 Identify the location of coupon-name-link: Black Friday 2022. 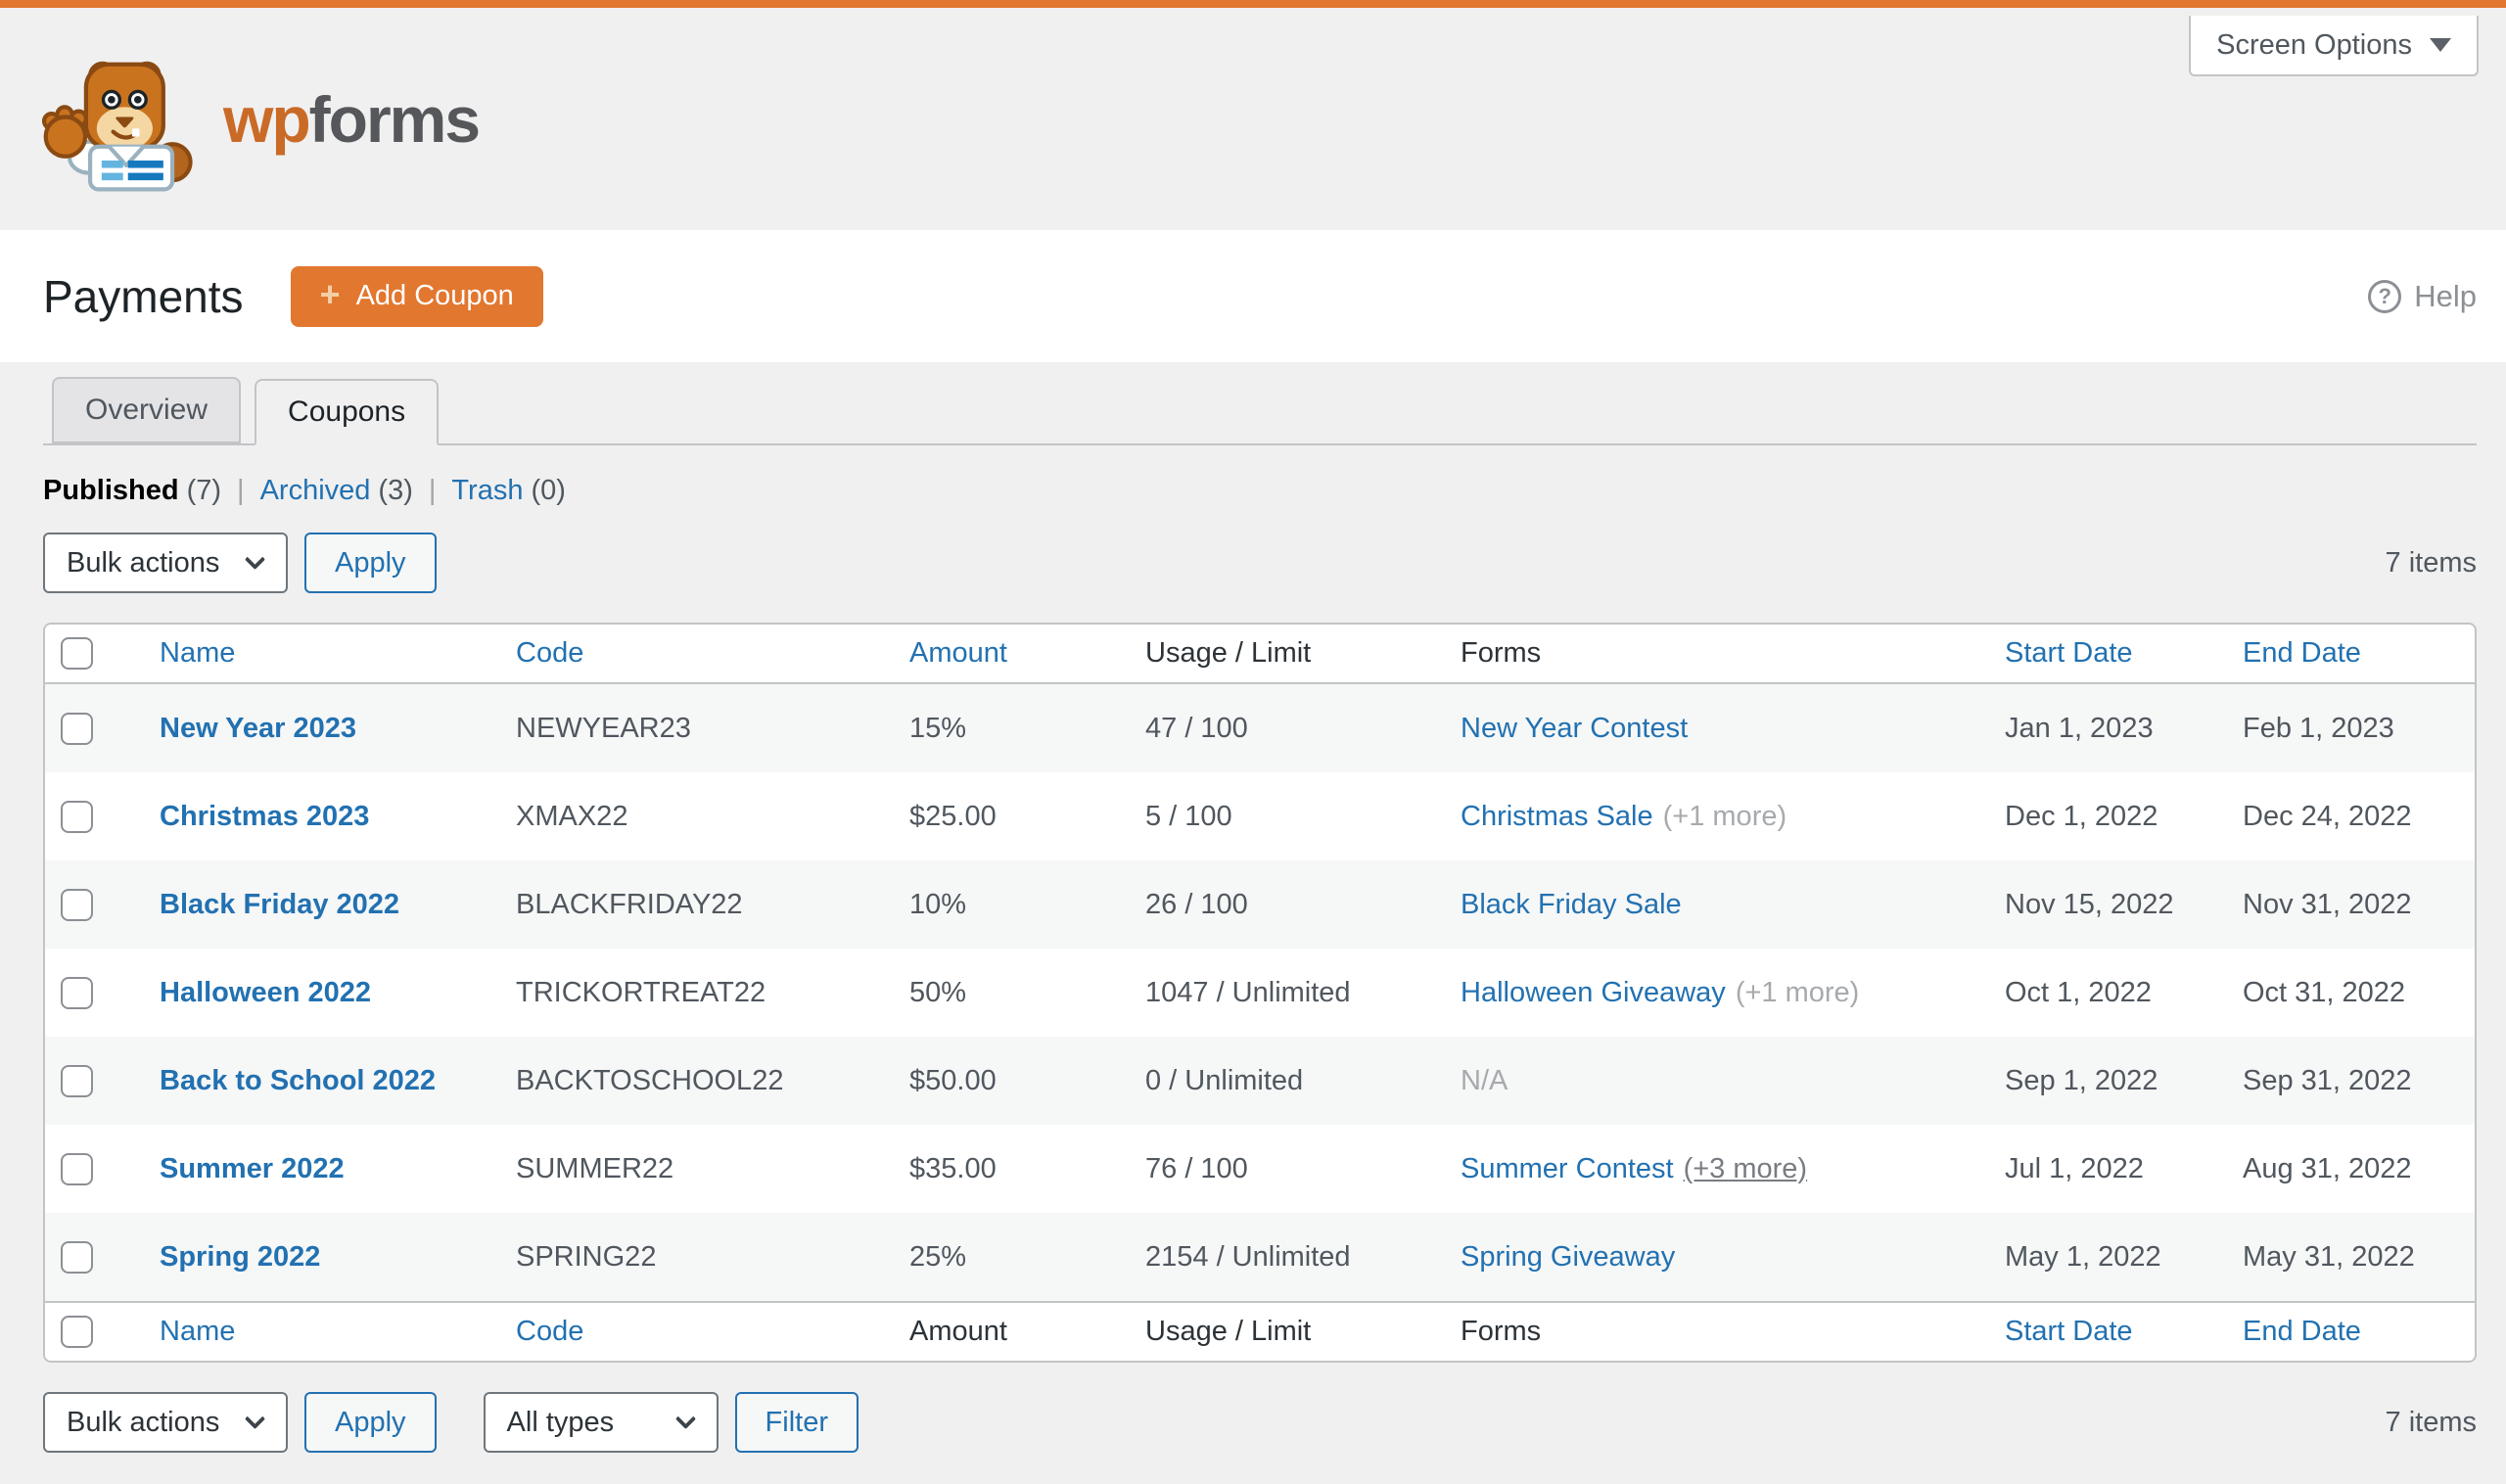
(280, 904).